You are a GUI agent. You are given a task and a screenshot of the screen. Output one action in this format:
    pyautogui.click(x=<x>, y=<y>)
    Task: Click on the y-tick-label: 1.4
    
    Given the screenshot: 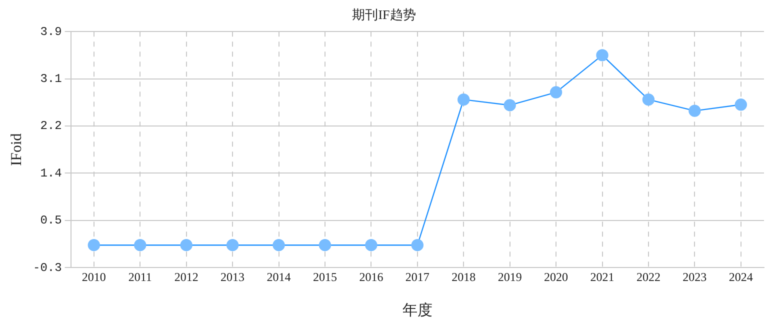 What is the action you would take?
    pyautogui.click(x=51, y=173)
    